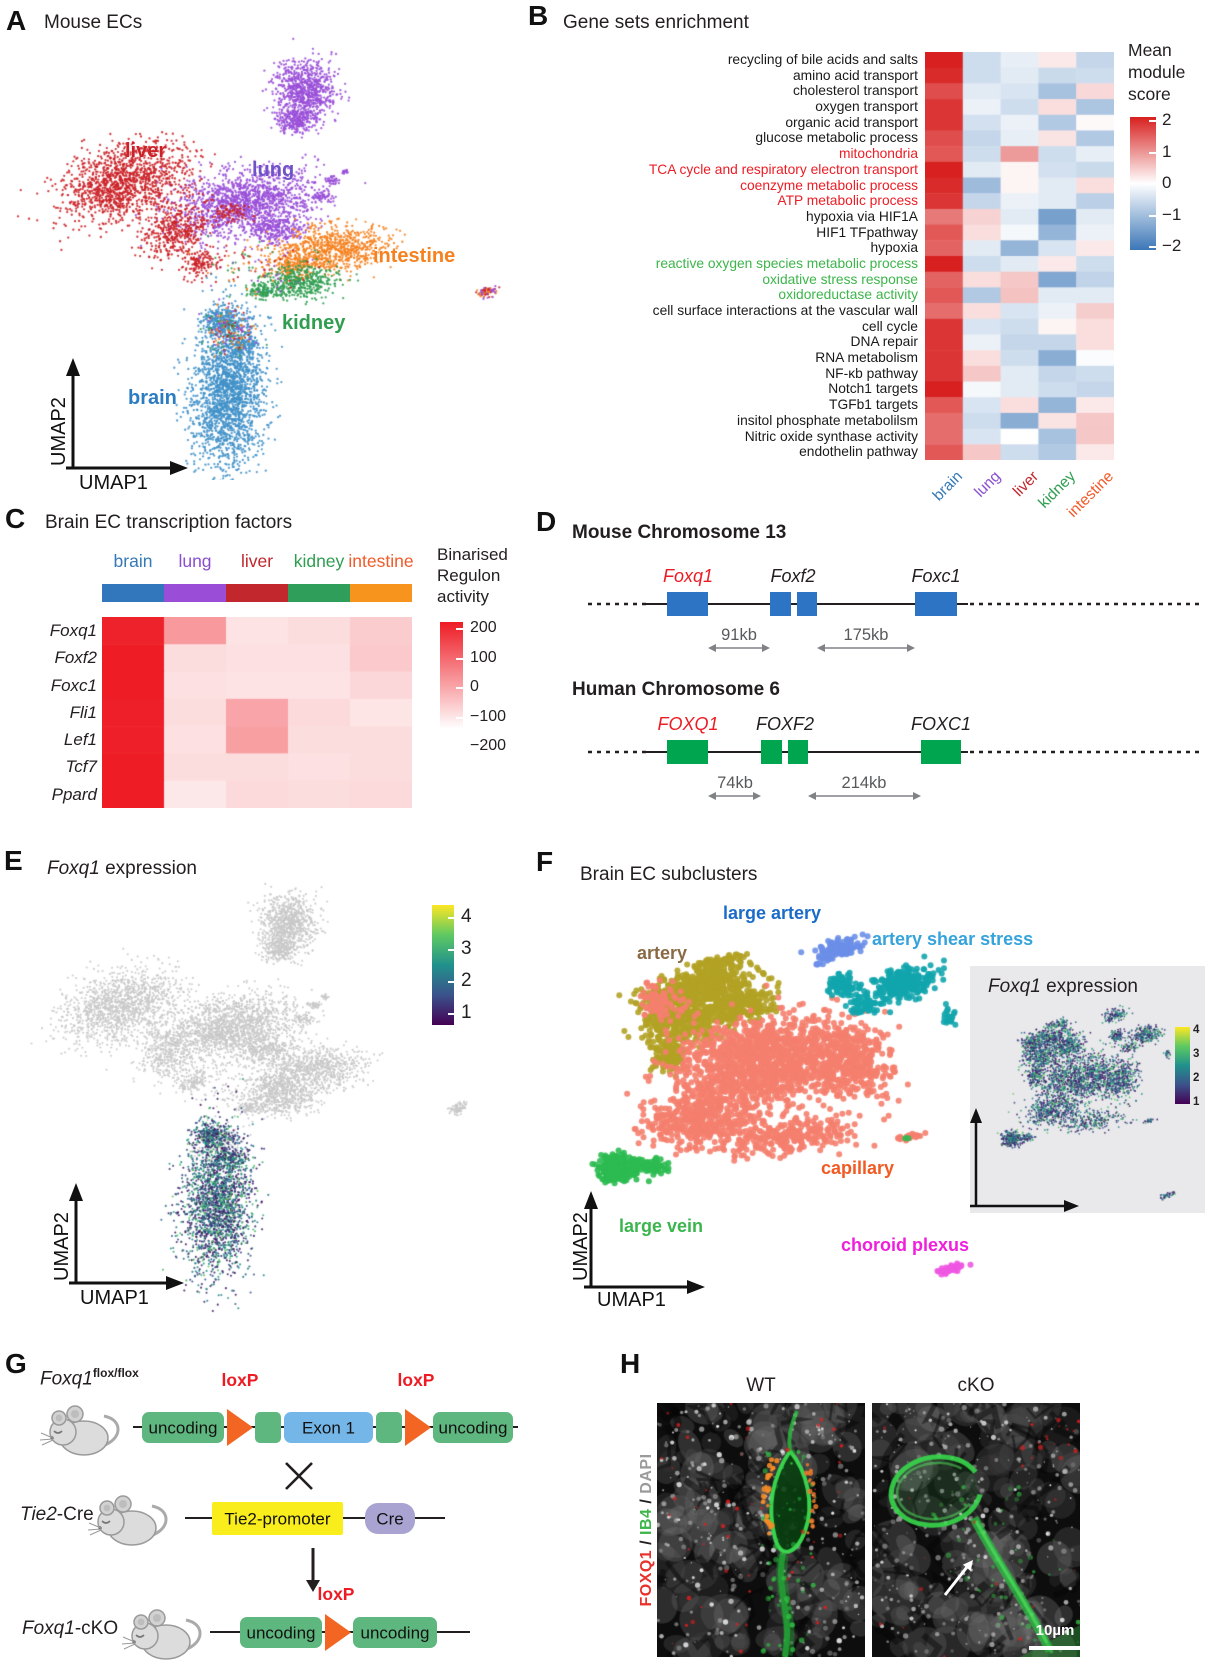 Image resolution: width=1208 pixels, height=1665 pixels. Describe the element at coordinates (953, 939) in the screenshot. I see `cluster-label-artery-shear-stress: artery shear stress` at that location.